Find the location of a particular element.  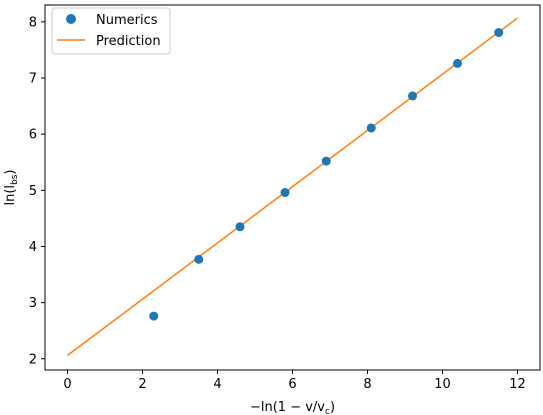

legend-label-numerics: Numerics is located at coordinates (127, 20).